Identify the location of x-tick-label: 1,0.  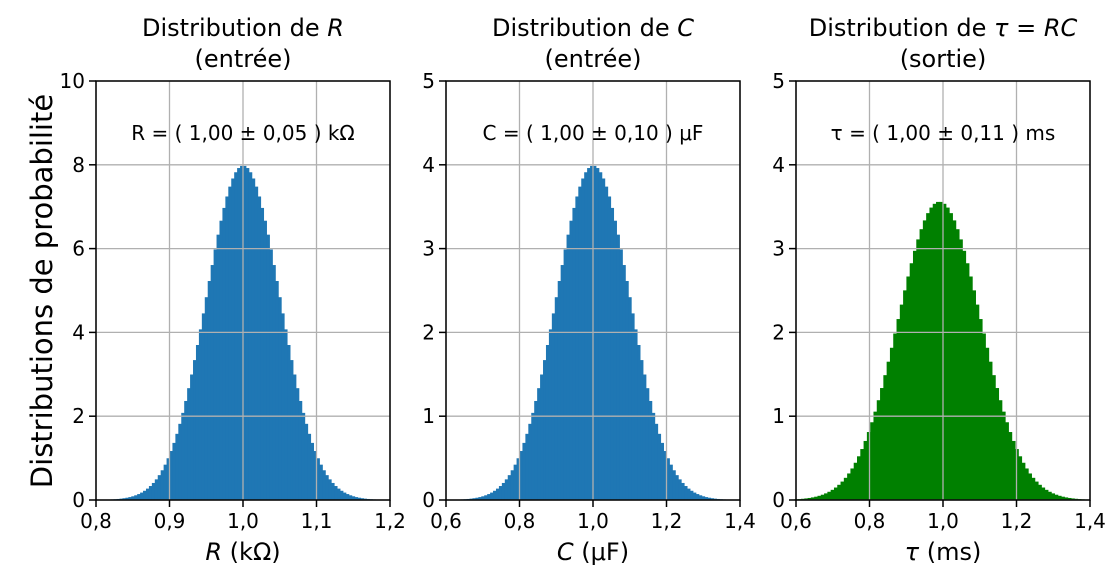
(593, 521).